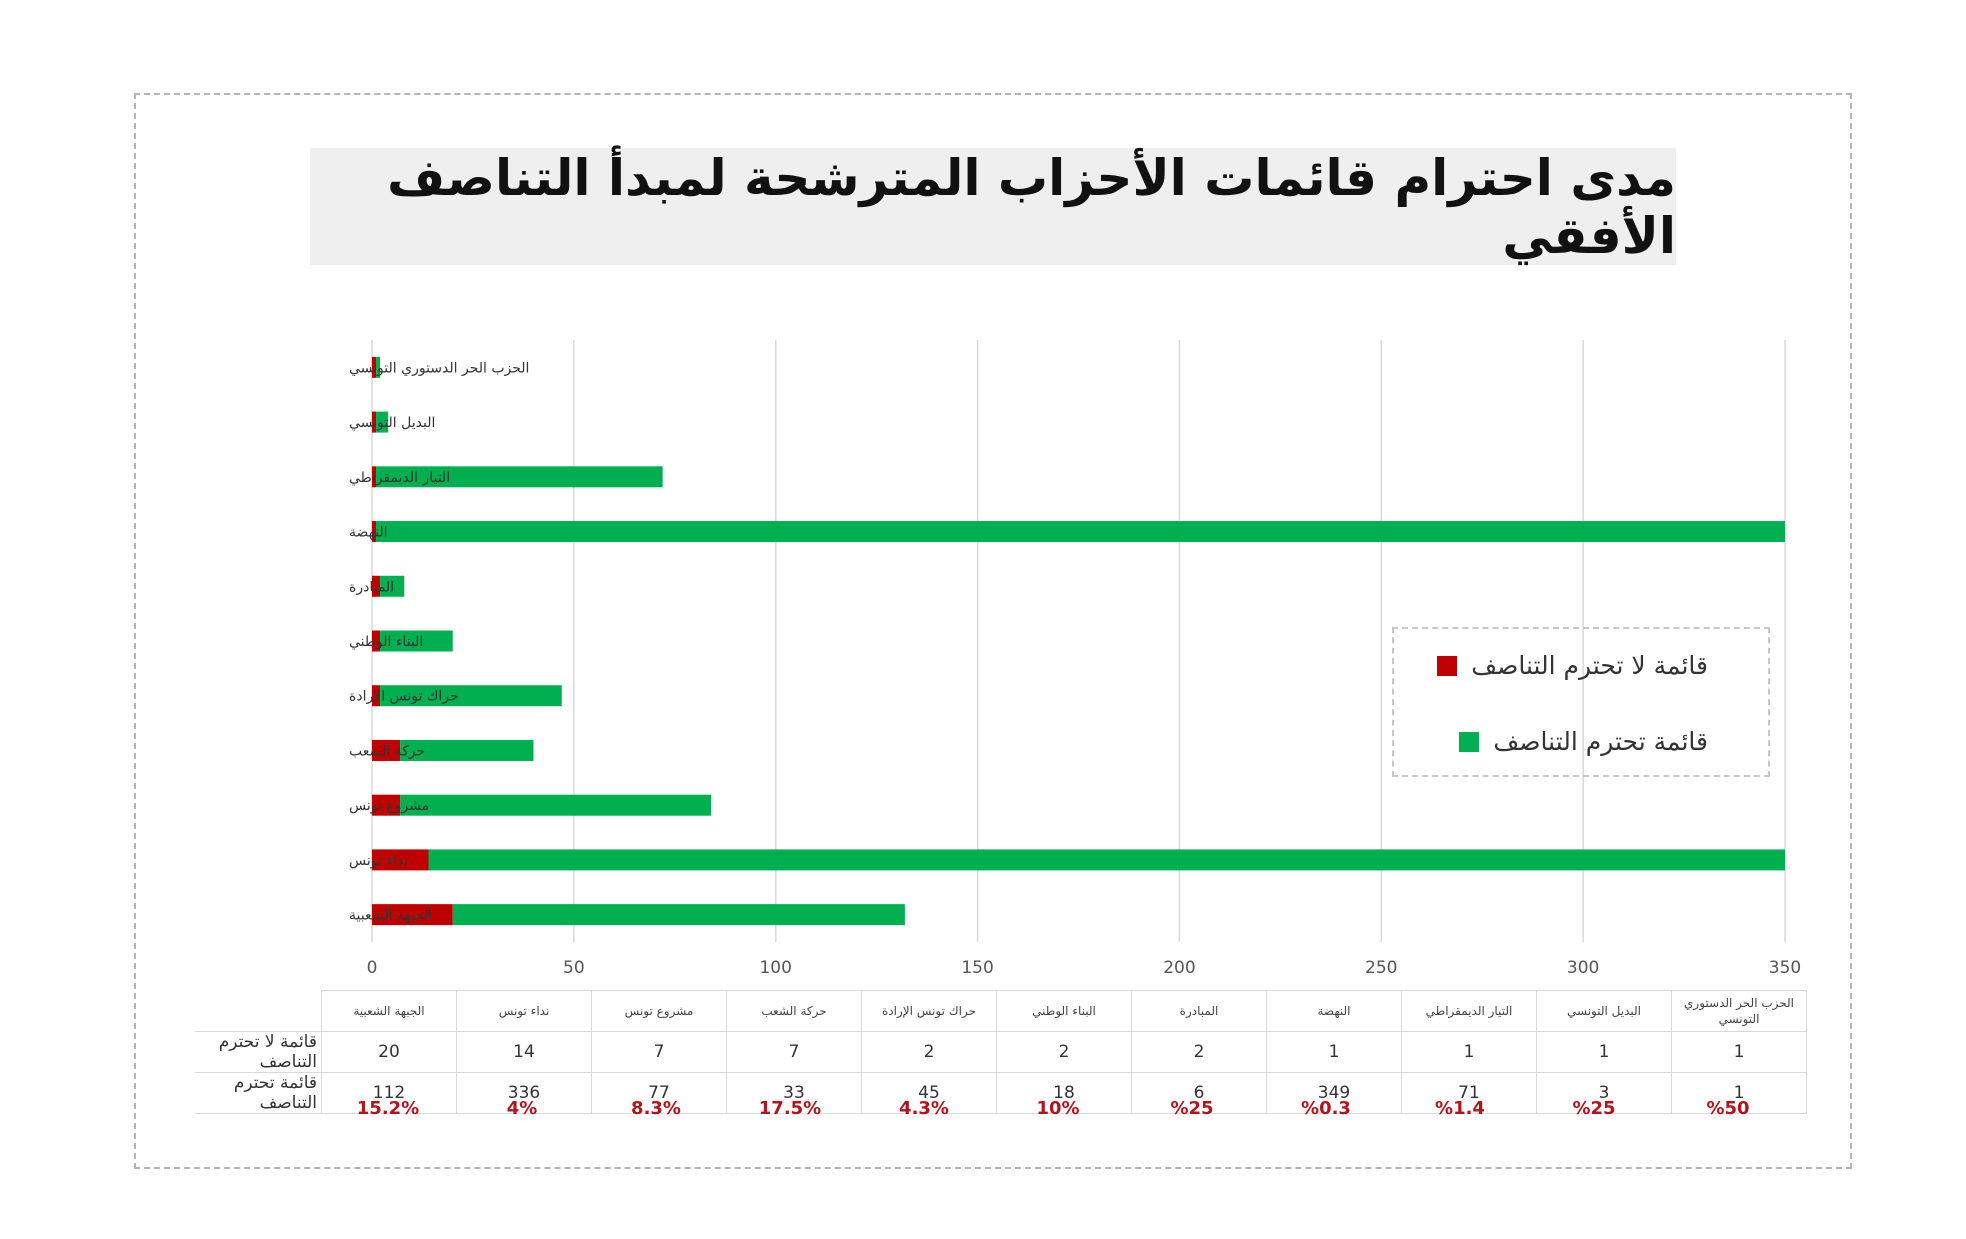 This screenshot has height=1239, width=1966. I want to click on table-column-header: الحزب الحر الدستوري التونسي, so click(1739, 1011).